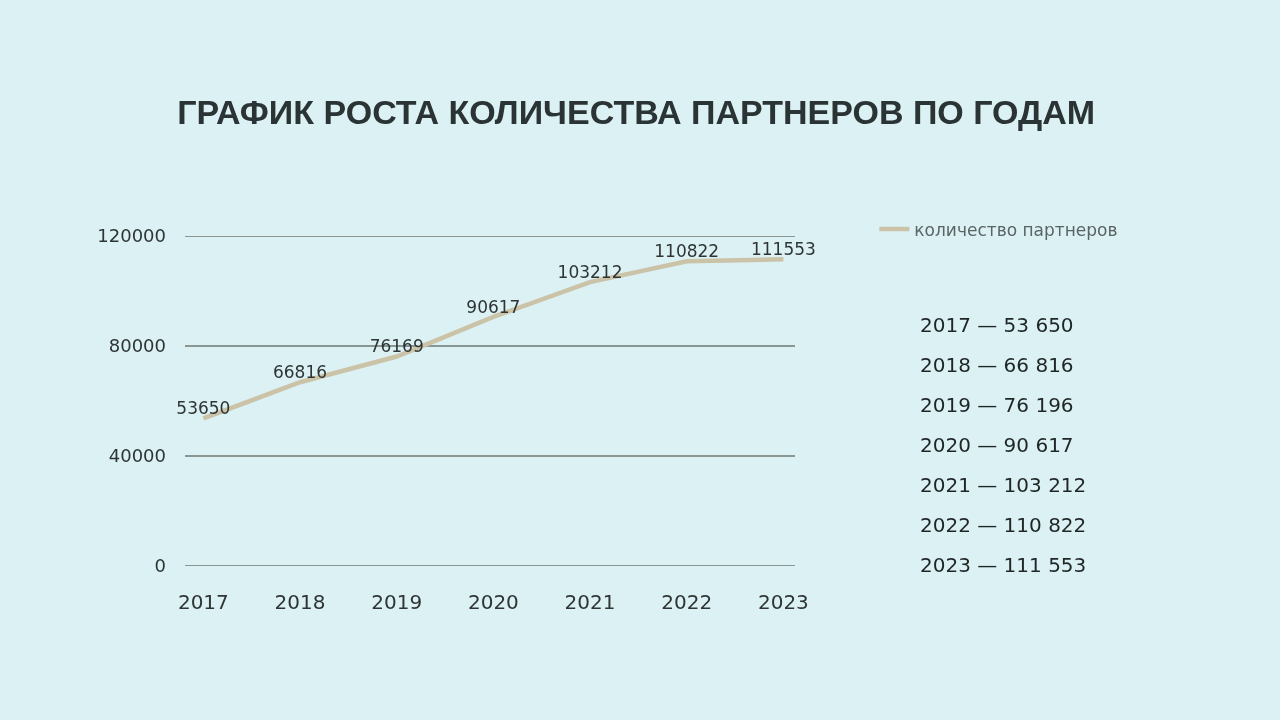 This screenshot has width=1280, height=720. I want to click on y-tick-label: 0, so click(160, 566).